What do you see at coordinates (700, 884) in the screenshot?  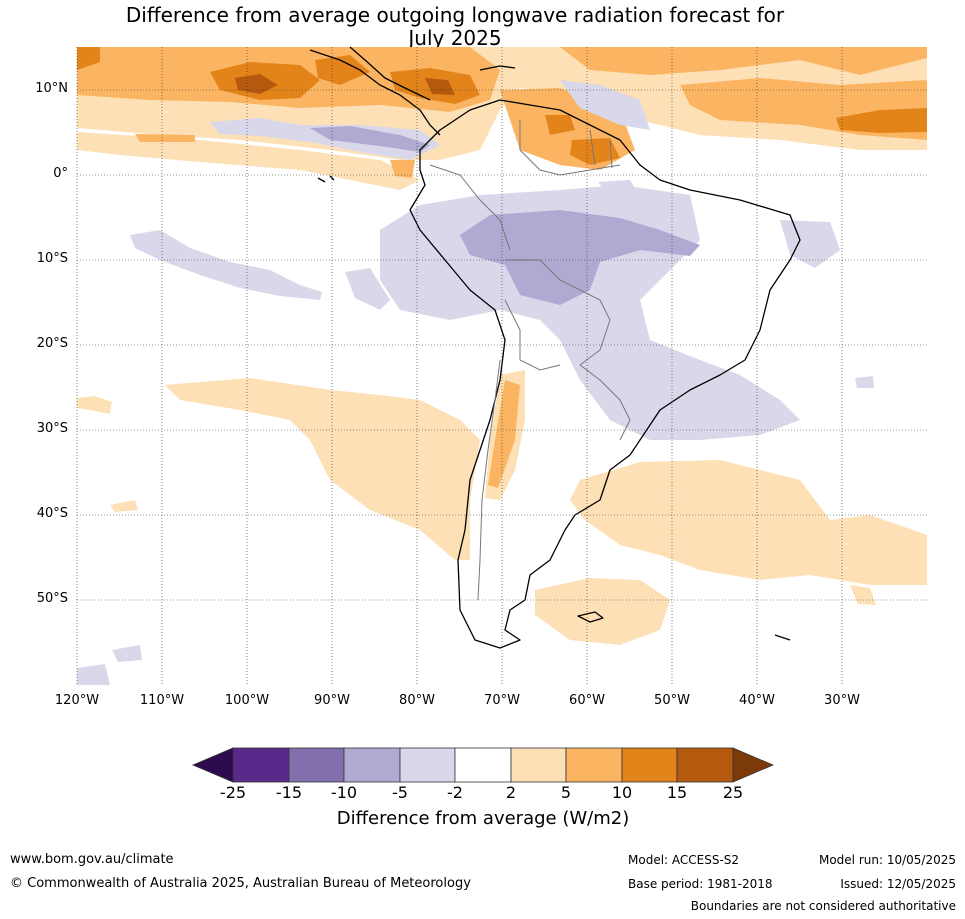 I see `base-period: Base period: 1981-2018` at bounding box center [700, 884].